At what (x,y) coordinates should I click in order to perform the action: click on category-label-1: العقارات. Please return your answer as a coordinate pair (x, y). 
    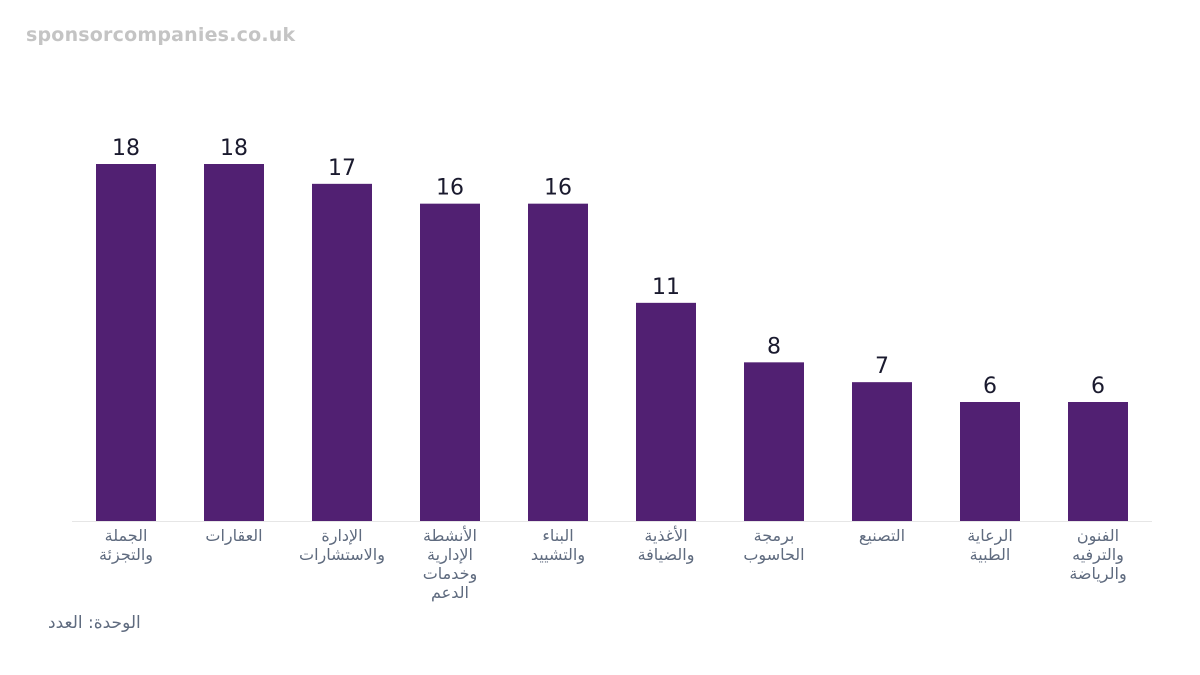
    Looking at the image, I should click on (233, 536).